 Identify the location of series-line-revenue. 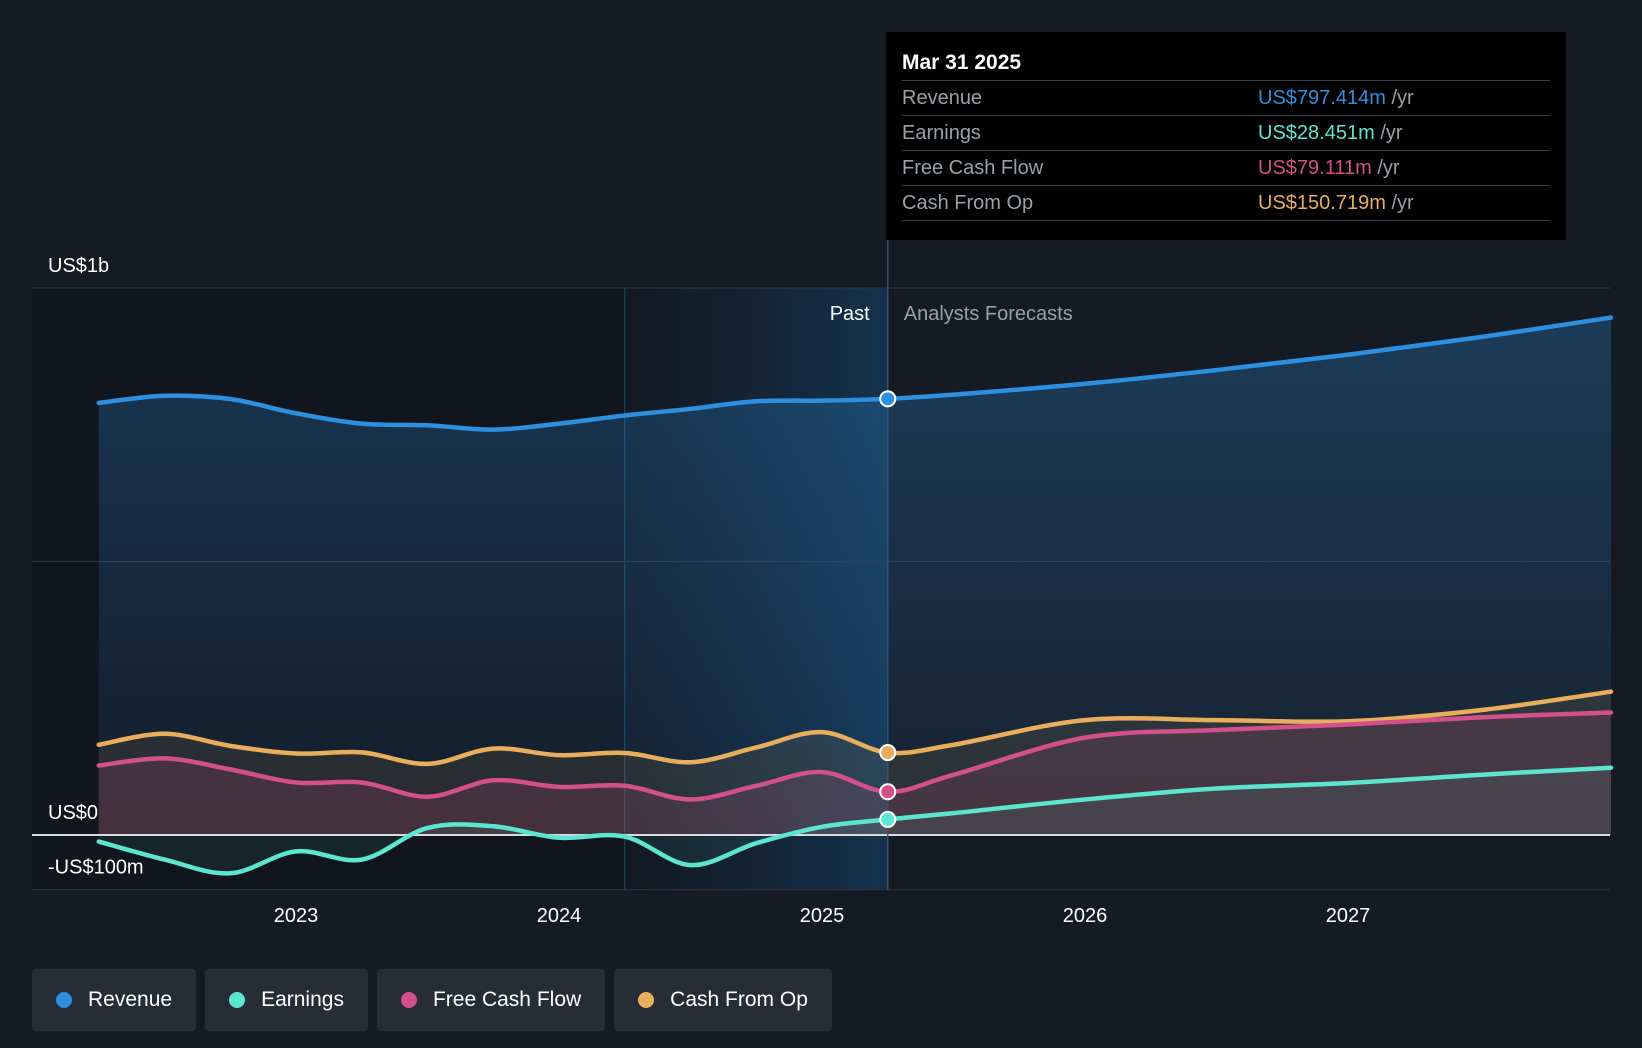
(855, 373).